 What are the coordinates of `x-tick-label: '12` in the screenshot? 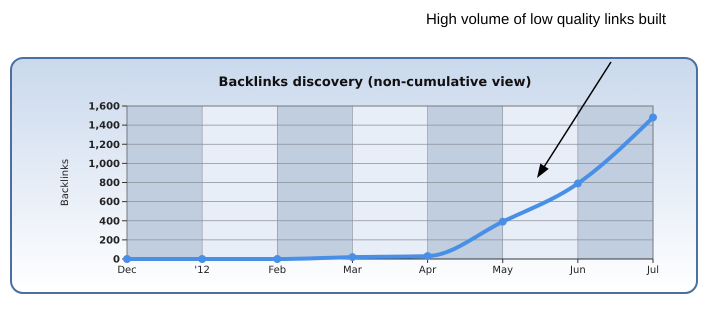 It's located at (202, 270).